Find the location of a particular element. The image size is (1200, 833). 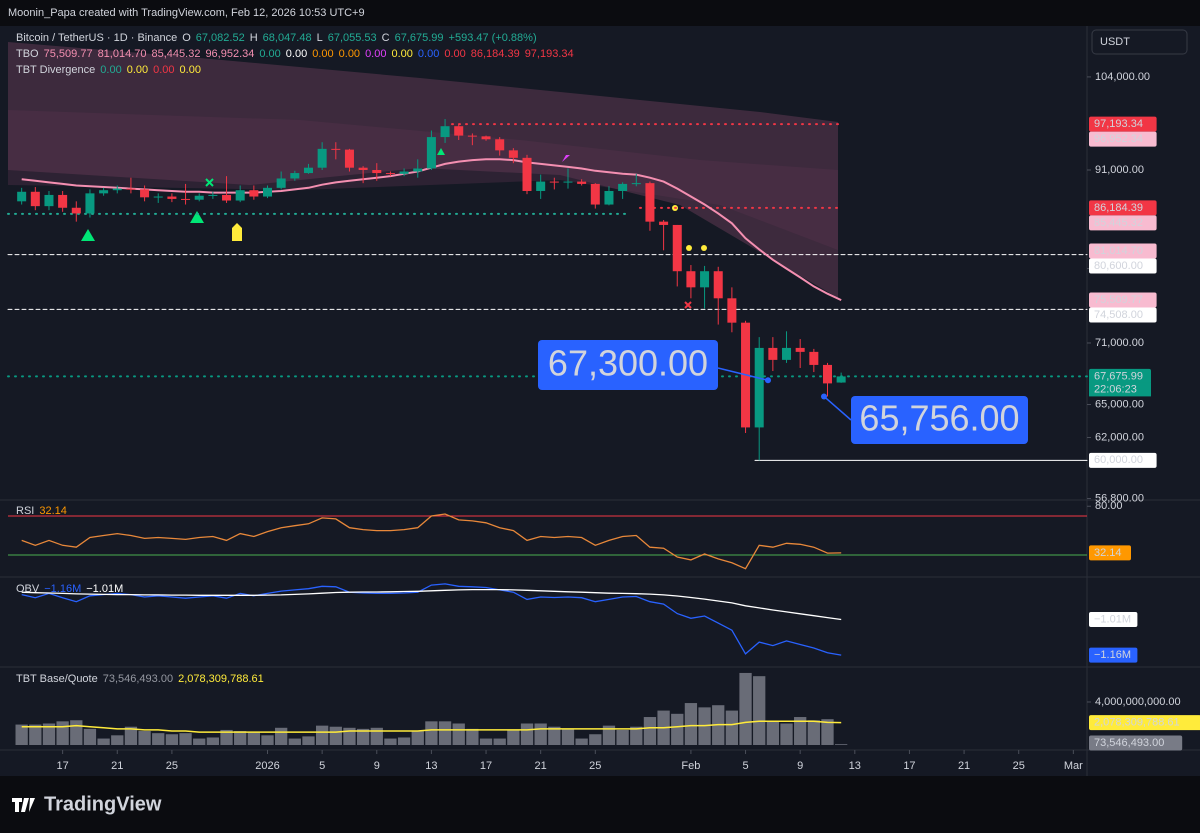

indicator-label: 32.14 is located at coordinates (1108, 553).